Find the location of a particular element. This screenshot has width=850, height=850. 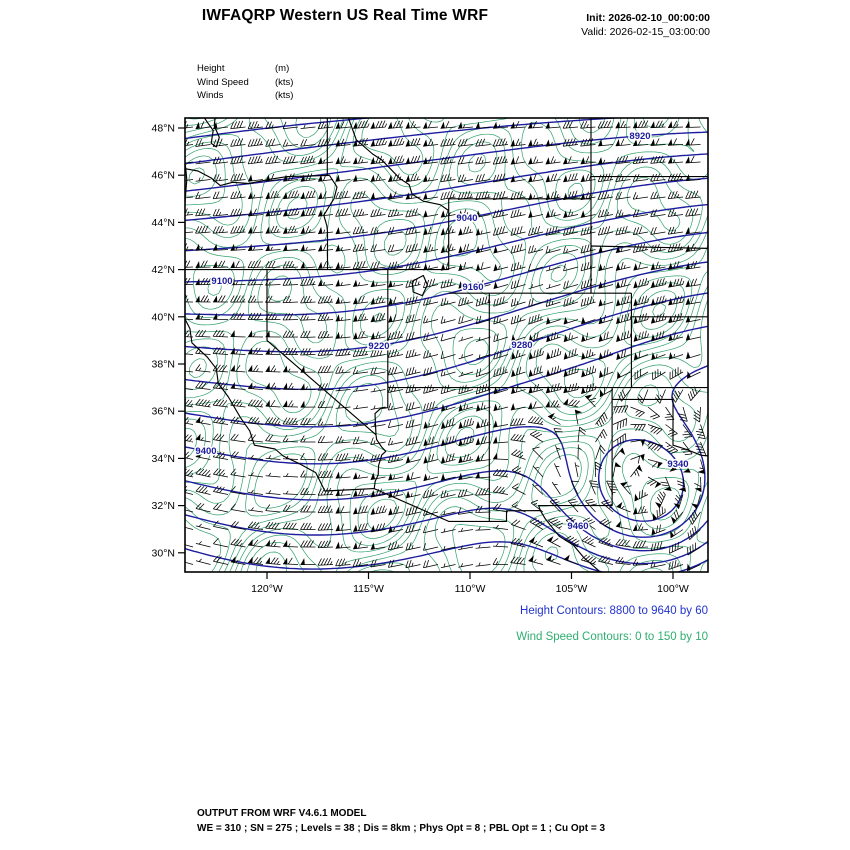

height-contours-caption: Height Contours: 8800 to 9640 by 60 is located at coordinates (614, 611).